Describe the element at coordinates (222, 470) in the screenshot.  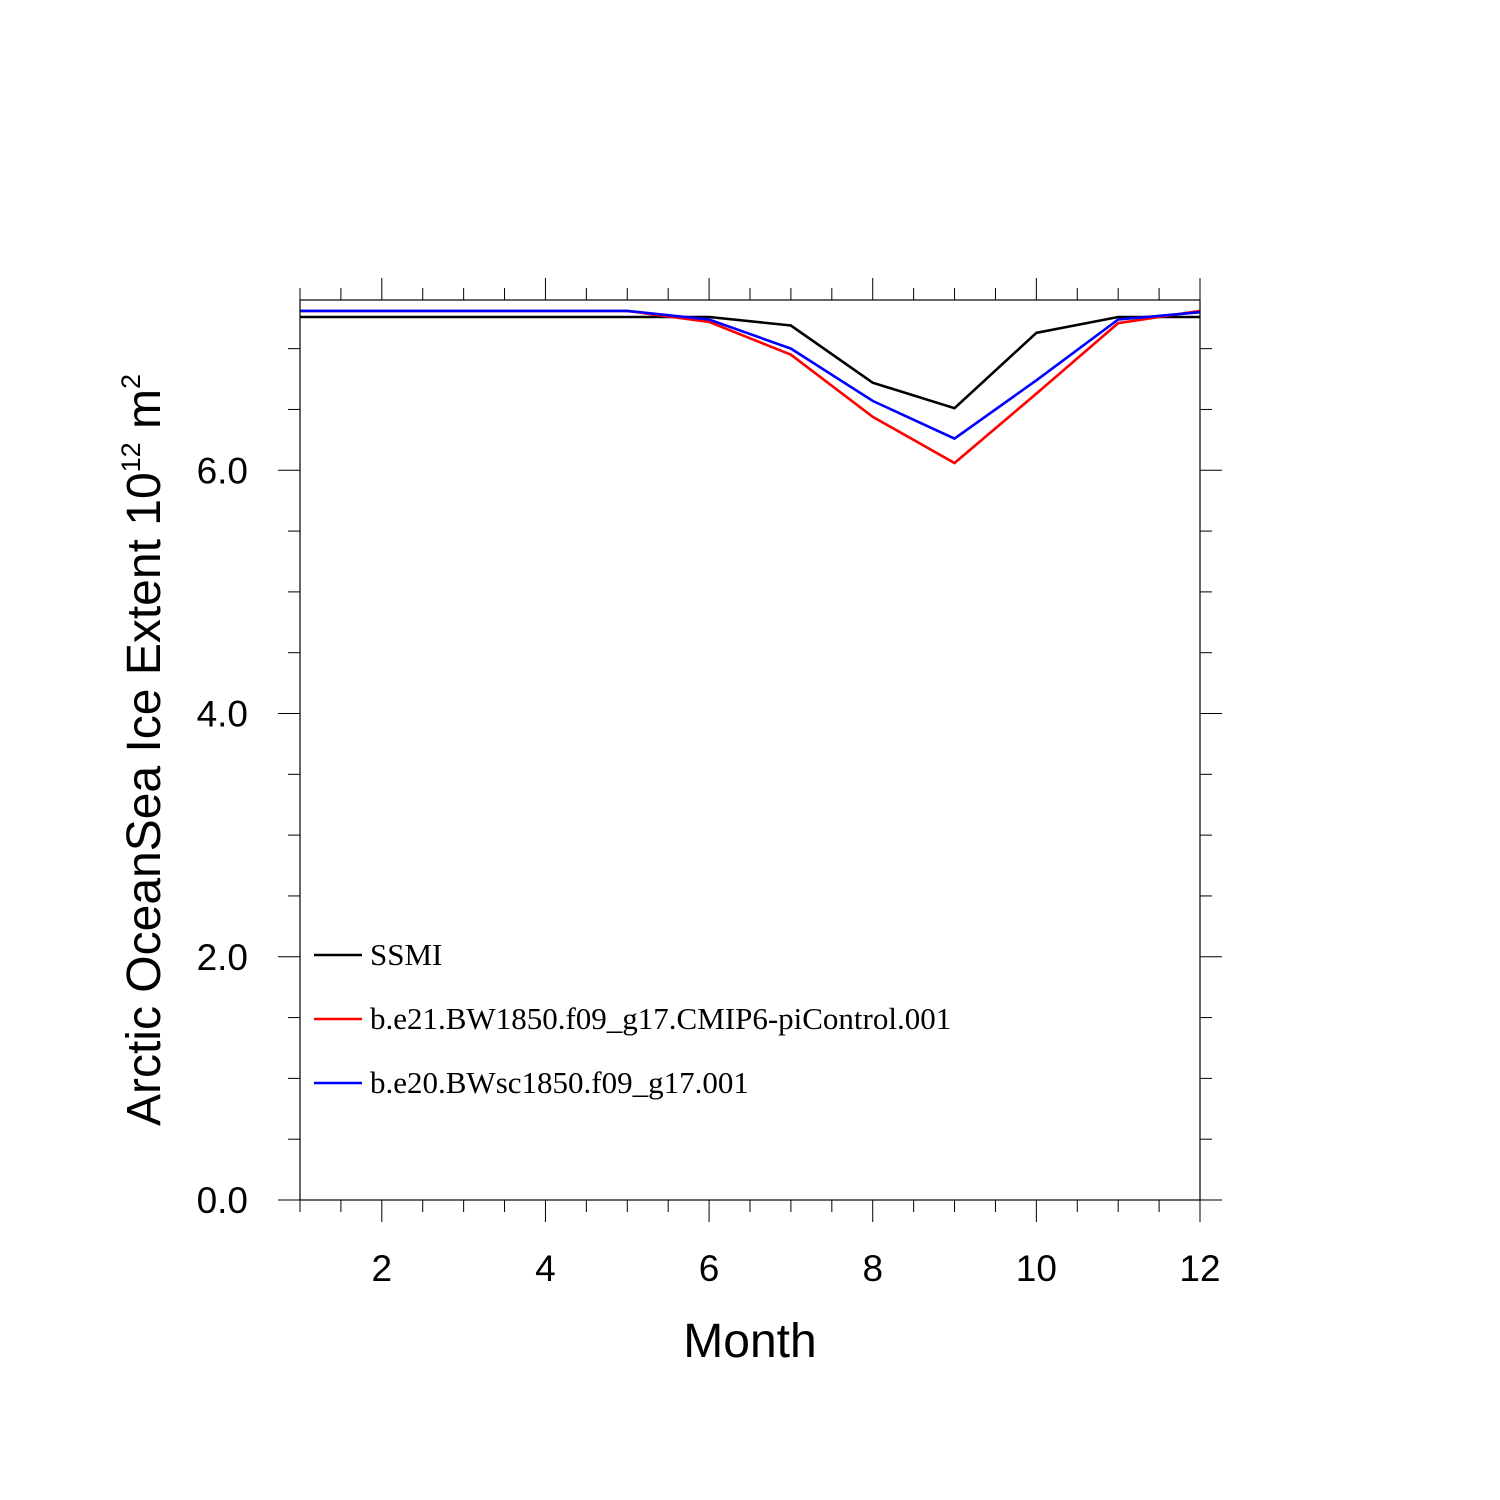
I see `y-tick-label: 6.0` at that location.